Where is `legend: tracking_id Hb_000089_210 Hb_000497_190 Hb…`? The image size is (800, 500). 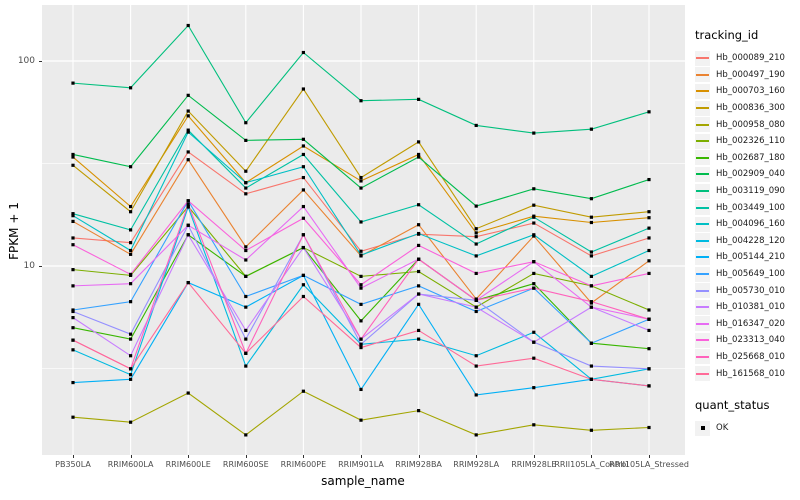
legend: tracking_id Hb_000089_210 Hb_000497_190 Hb… is located at coordinates (747, 232).